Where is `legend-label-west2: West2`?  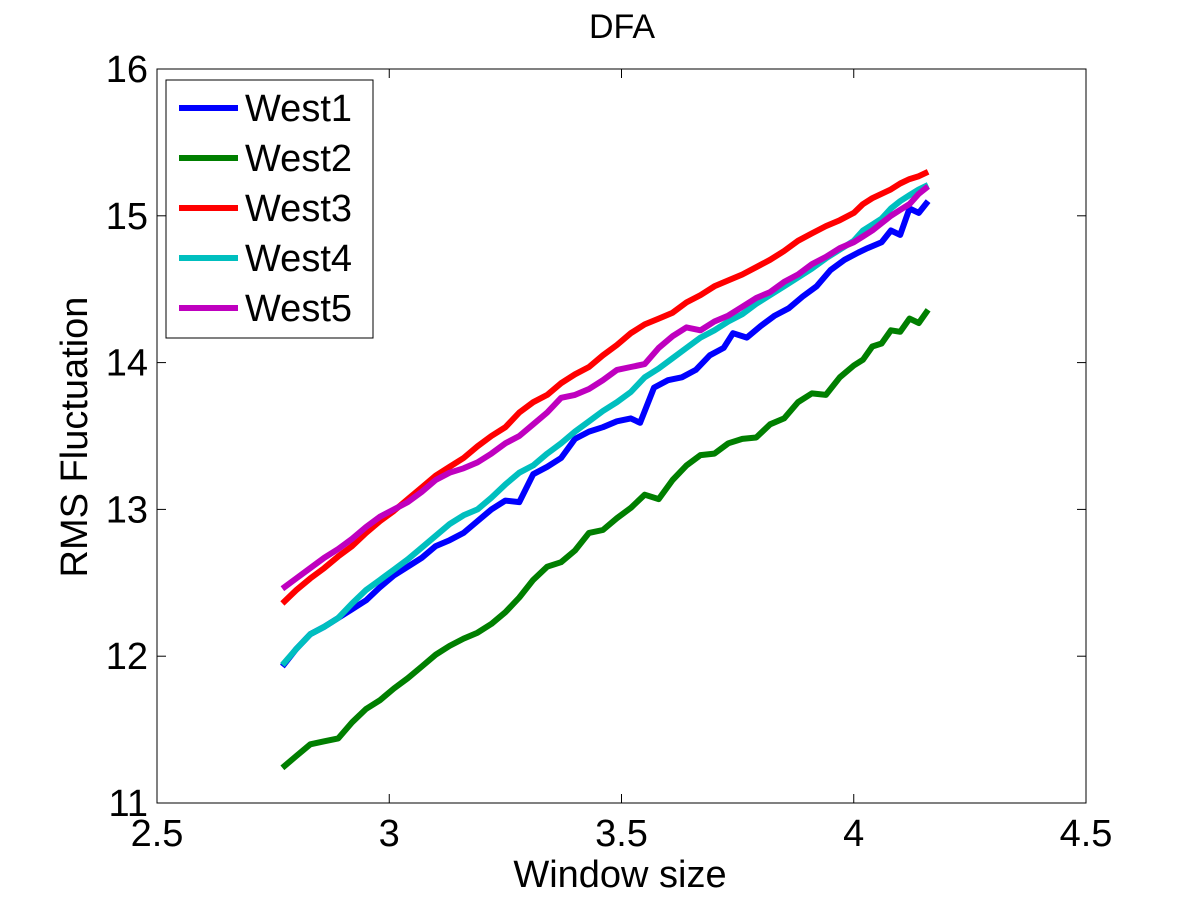 legend-label-west2: West2 is located at coordinates (298, 159).